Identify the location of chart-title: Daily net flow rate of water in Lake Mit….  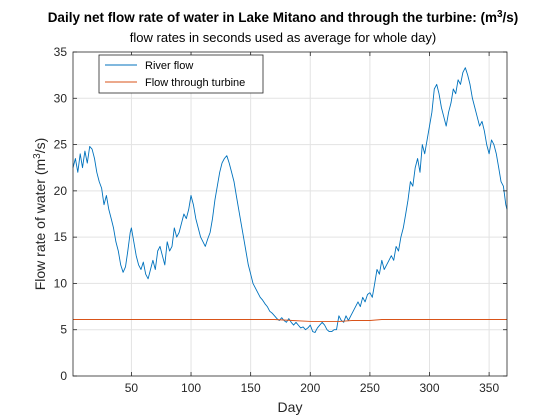
(283, 17).